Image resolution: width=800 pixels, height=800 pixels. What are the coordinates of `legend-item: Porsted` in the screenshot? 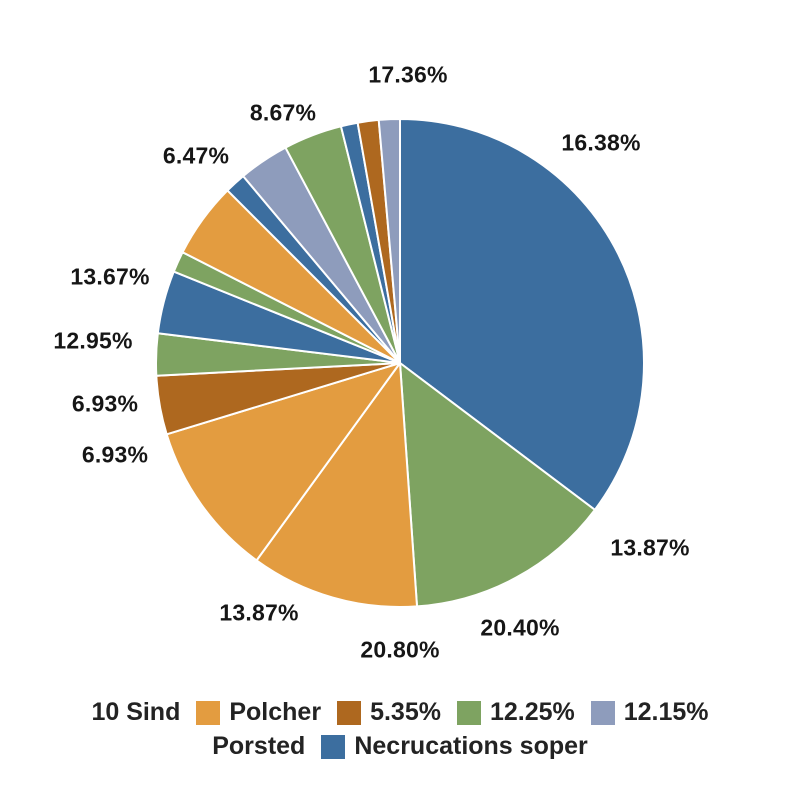 It's located at (258, 746).